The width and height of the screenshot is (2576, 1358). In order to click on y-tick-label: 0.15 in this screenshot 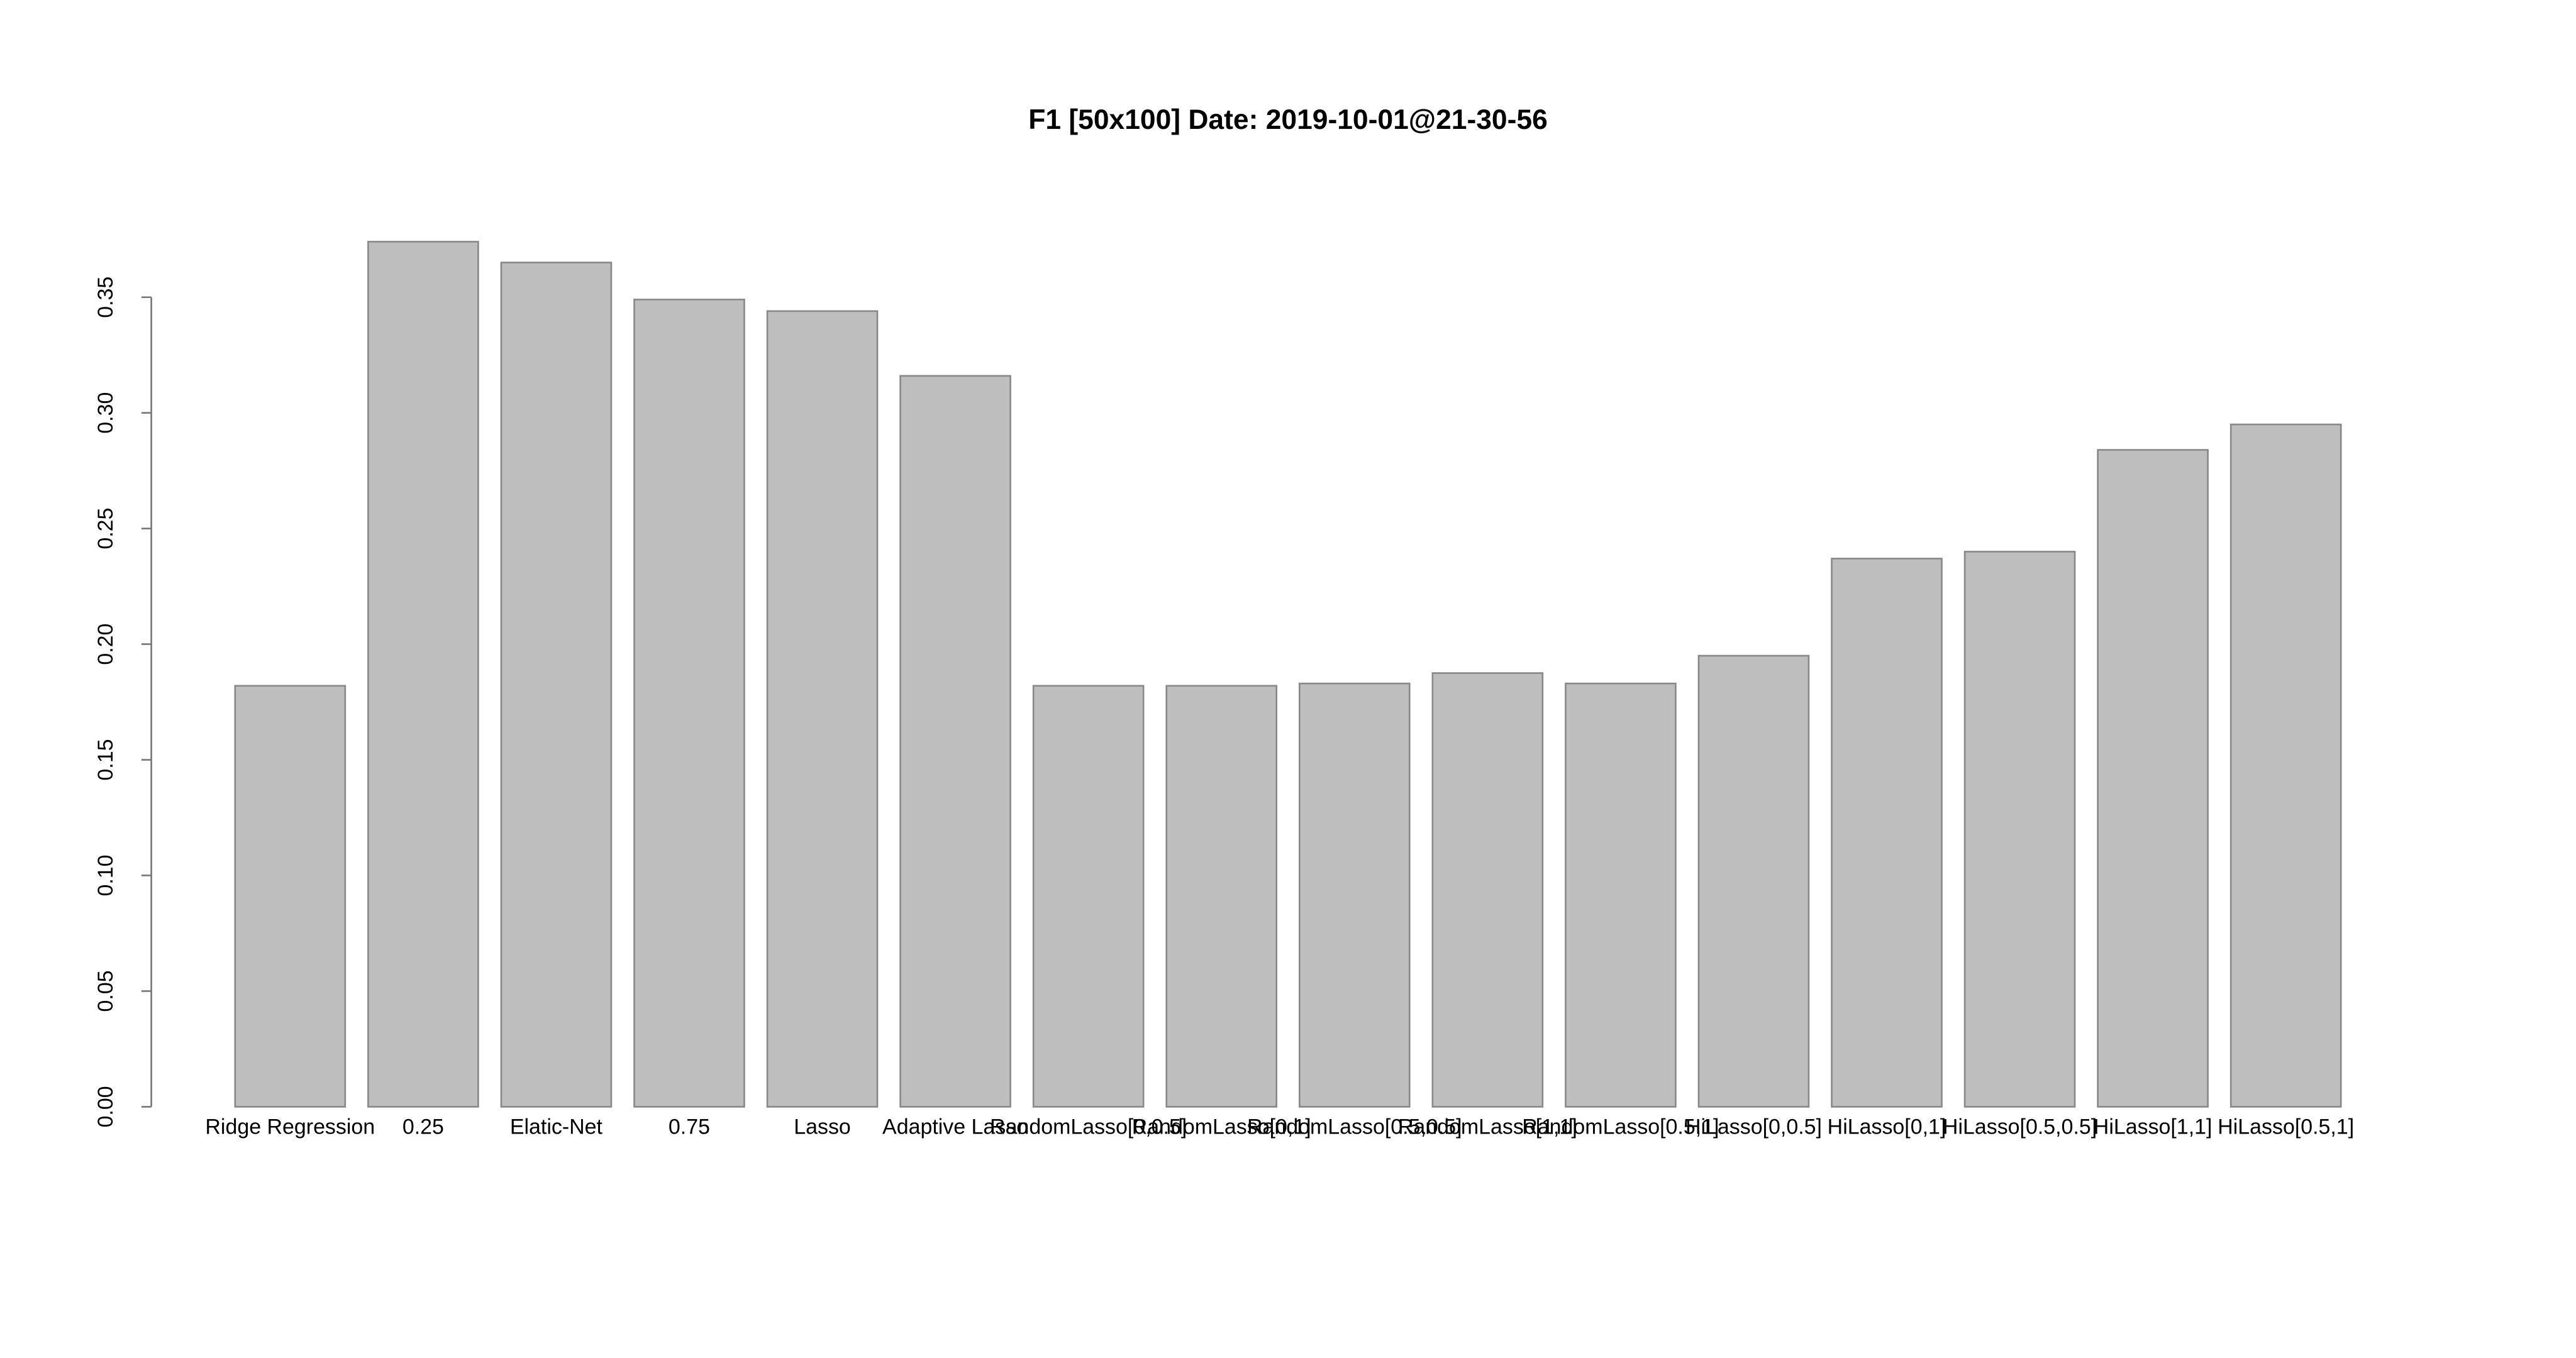, I will do `click(106, 760)`.